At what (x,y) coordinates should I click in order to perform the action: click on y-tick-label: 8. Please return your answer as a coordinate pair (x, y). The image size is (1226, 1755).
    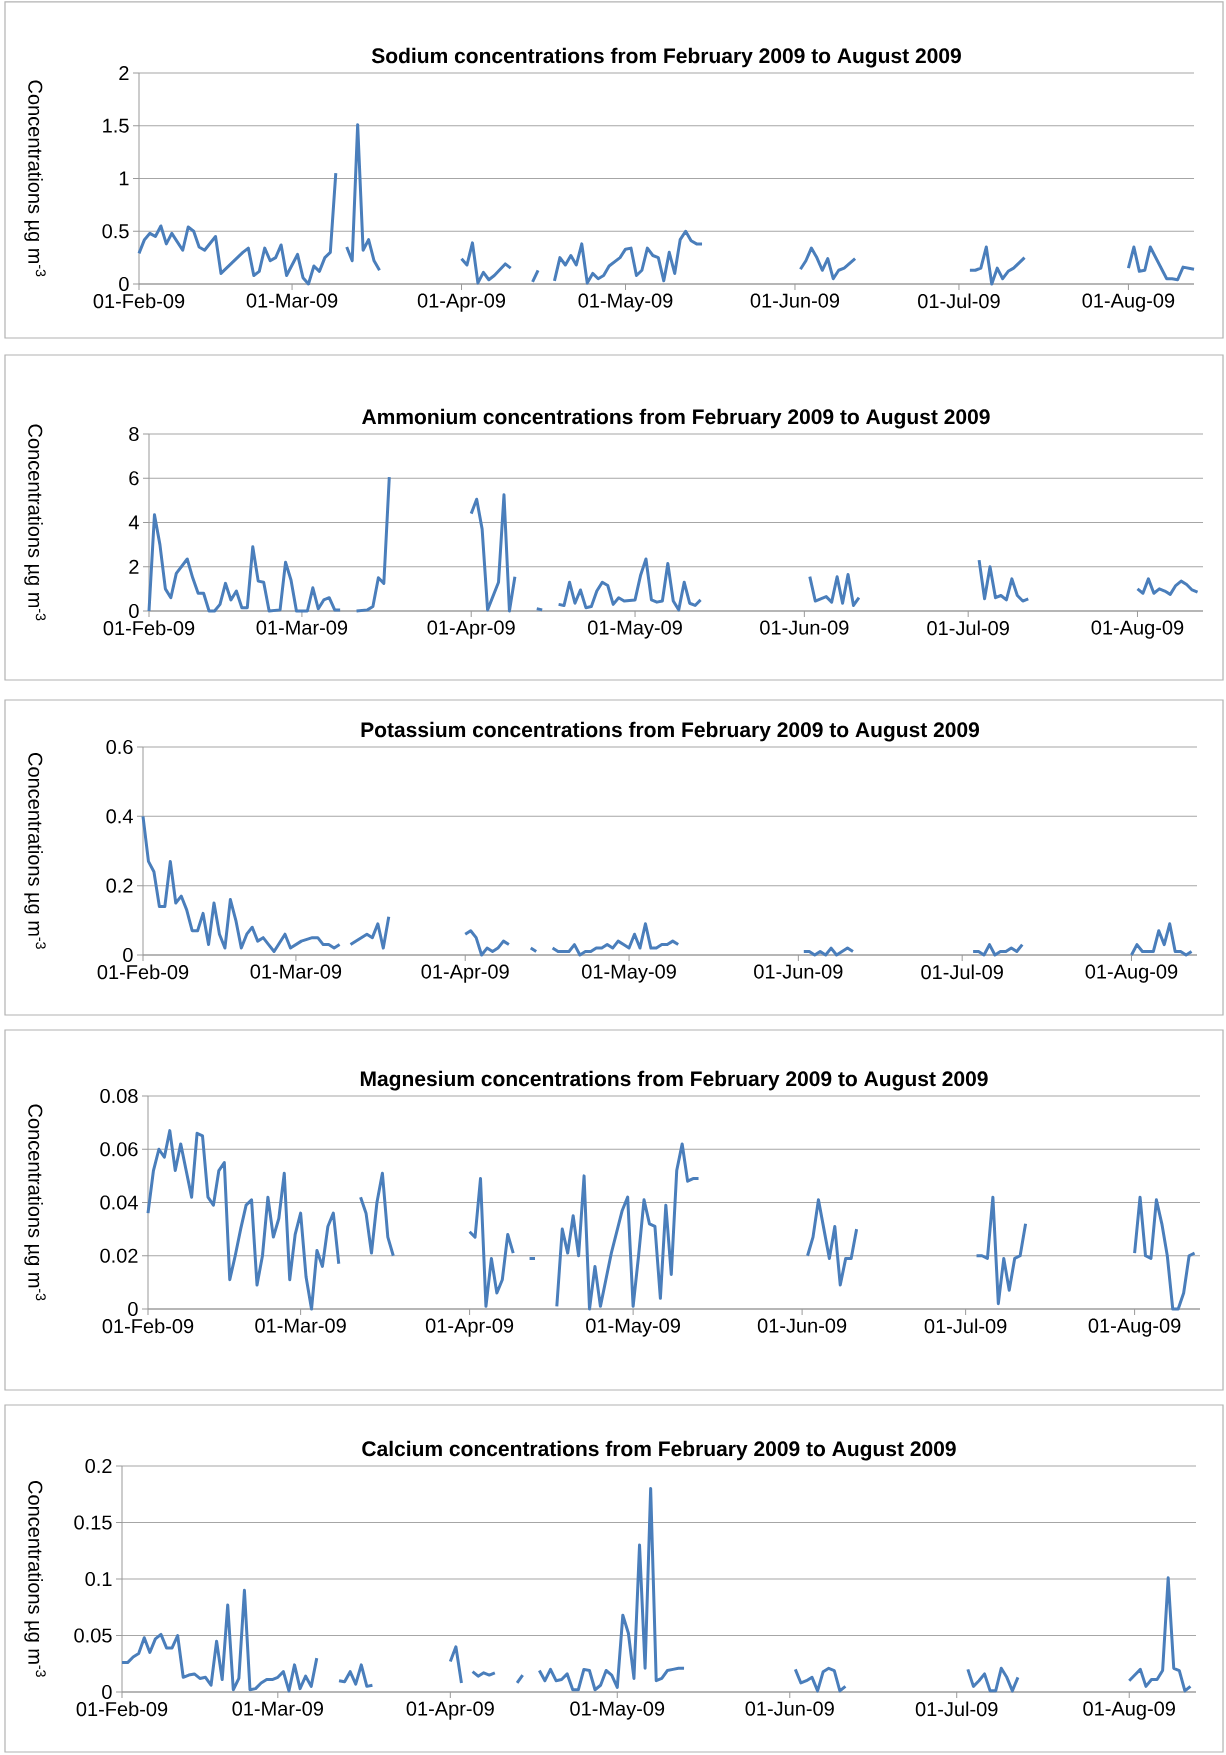
    Looking at the image, I should click on (134, 434).